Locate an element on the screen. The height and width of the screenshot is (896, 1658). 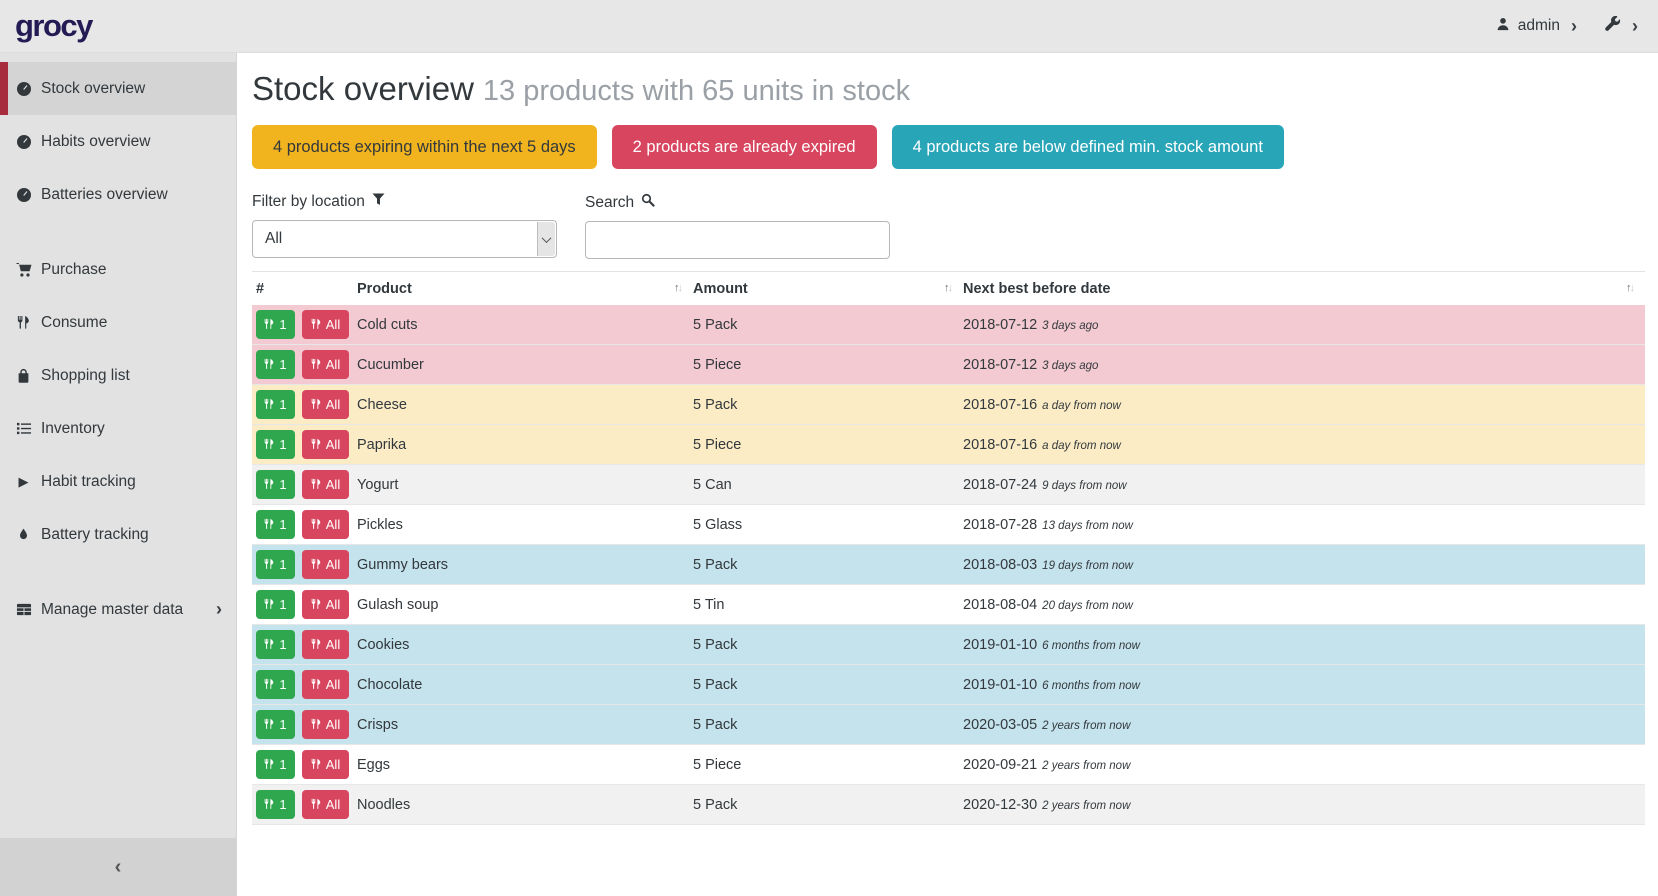
column-header-amount-label: Amount is located at coordinates (720, 289).